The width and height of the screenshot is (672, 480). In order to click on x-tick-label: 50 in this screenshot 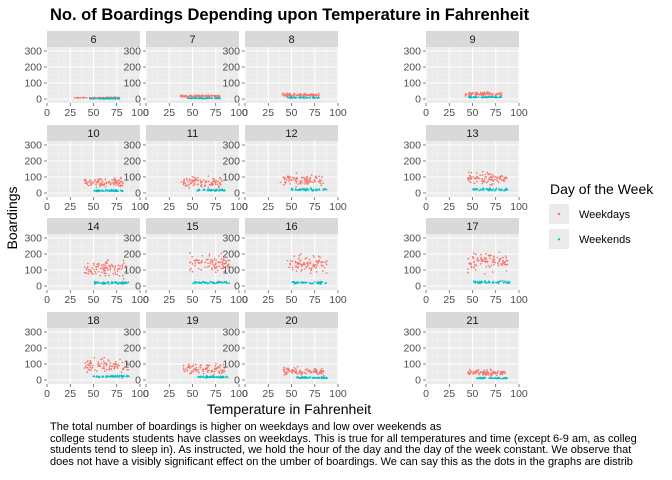, I will do `click(292, 113)`.